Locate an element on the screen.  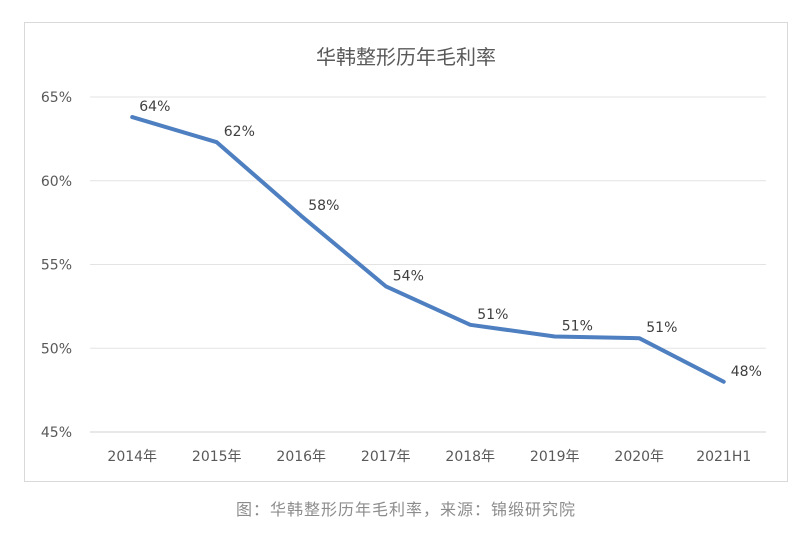
y-tick-label: 45% is located at coordinates (56, 433).